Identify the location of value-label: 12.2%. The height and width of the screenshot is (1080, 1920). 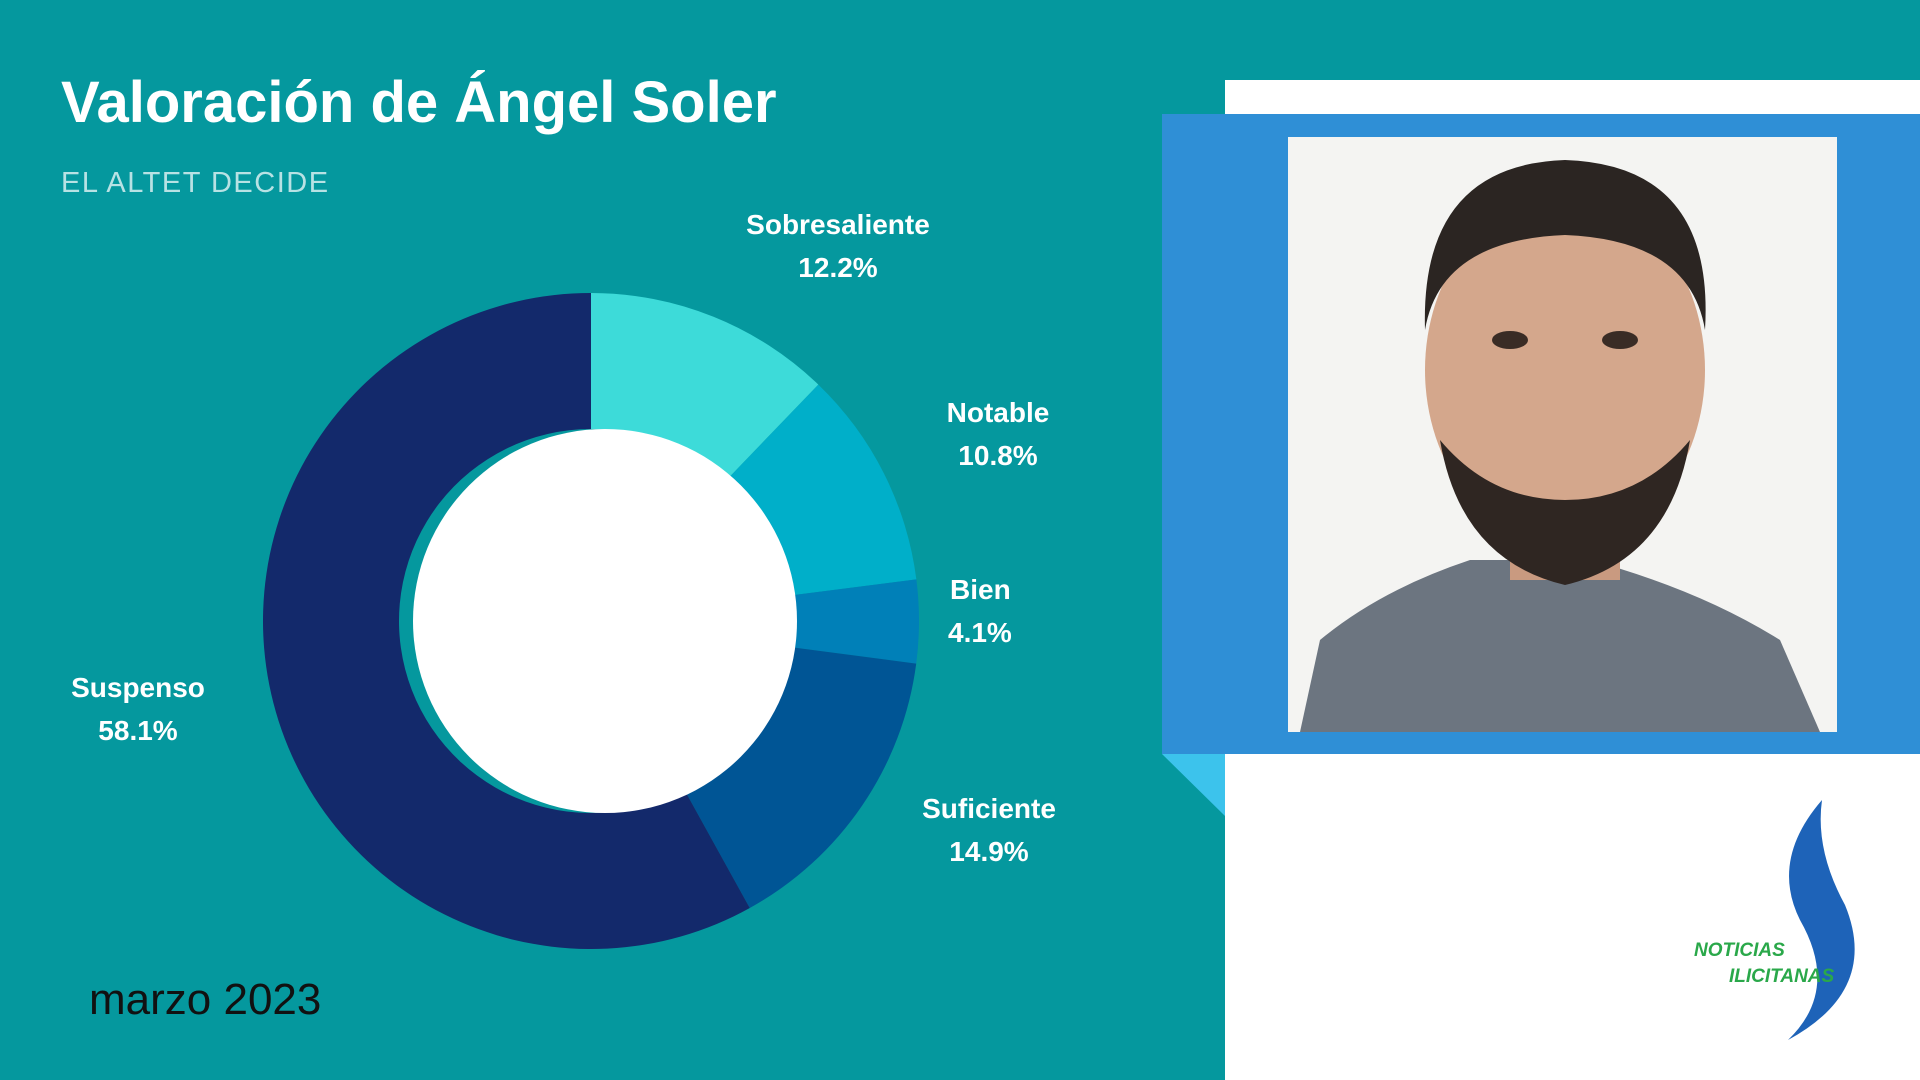
(837, 267).